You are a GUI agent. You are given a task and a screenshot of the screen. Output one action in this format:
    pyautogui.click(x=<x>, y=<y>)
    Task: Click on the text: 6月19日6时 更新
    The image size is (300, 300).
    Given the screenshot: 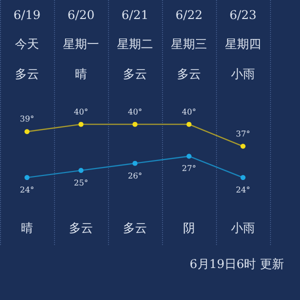 What is the action you would take?
    pyautogui.click(x=237, y=264)
    